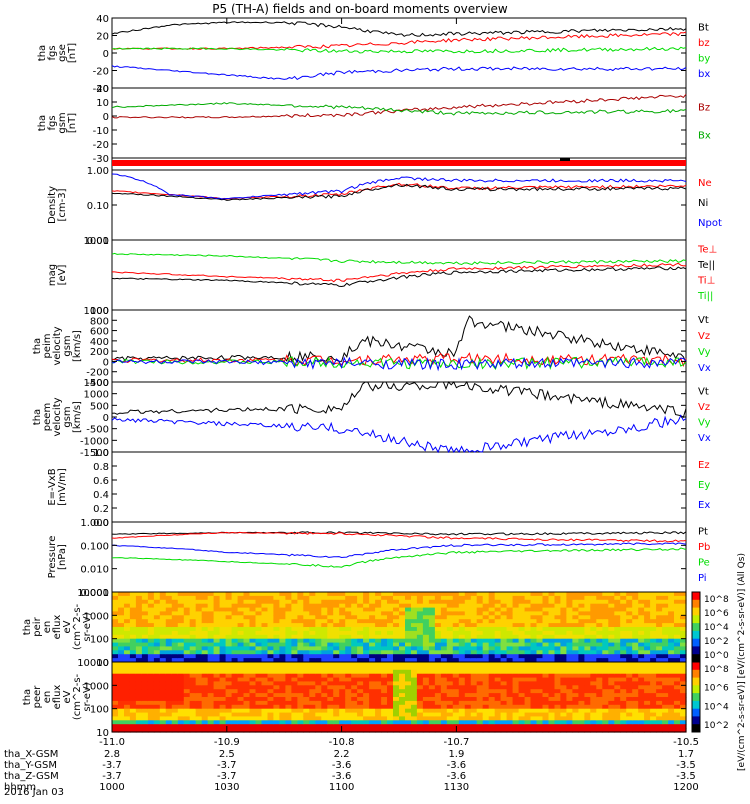 The image size is (750, 804). I want to click on series-line-by, so click(399, 50).